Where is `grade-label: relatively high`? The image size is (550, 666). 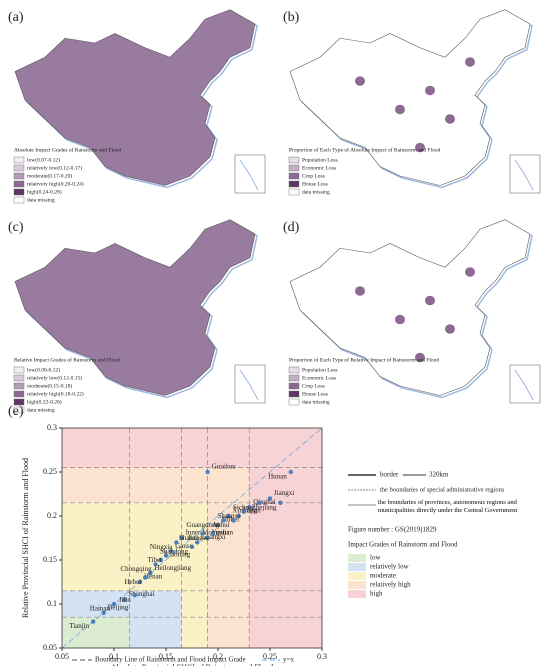
grade-label: relatively high is located at coordinates (390, 585).